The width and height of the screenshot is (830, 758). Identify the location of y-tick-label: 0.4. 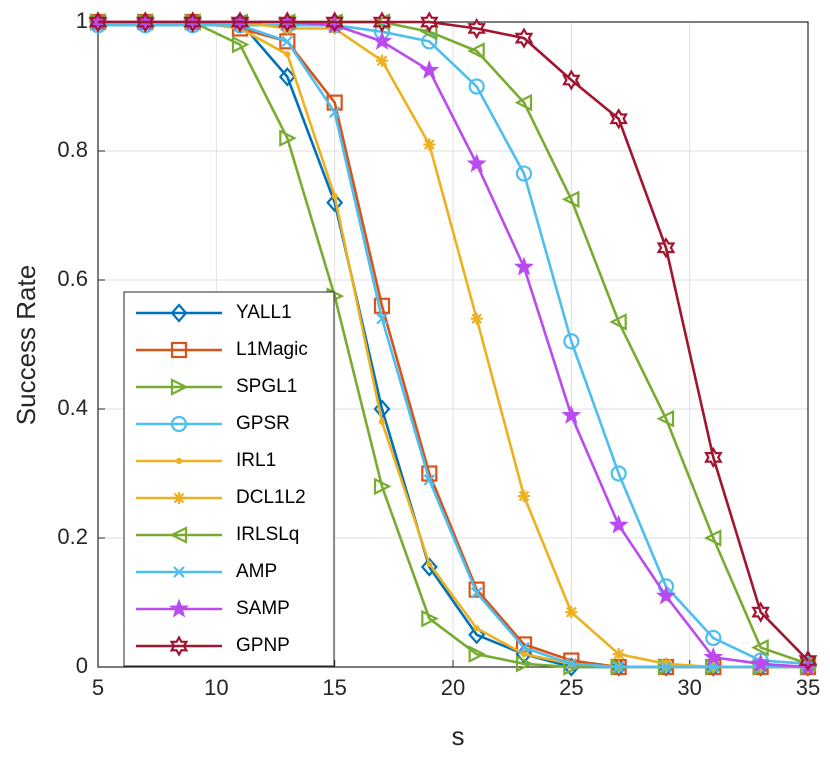
(72, 407).